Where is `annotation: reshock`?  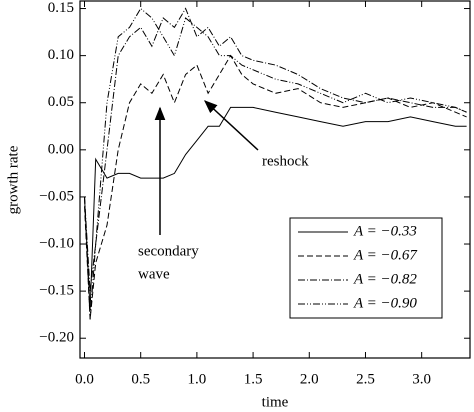
annotation: reshock is located at coordinates (285, 161).